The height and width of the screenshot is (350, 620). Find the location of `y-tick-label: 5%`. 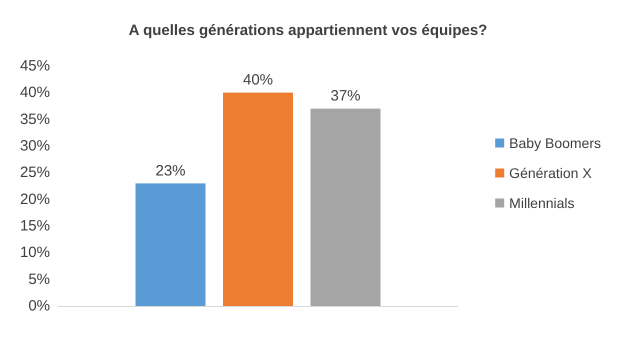

y-tick-label: 5% is located at coordinates (39, 279).